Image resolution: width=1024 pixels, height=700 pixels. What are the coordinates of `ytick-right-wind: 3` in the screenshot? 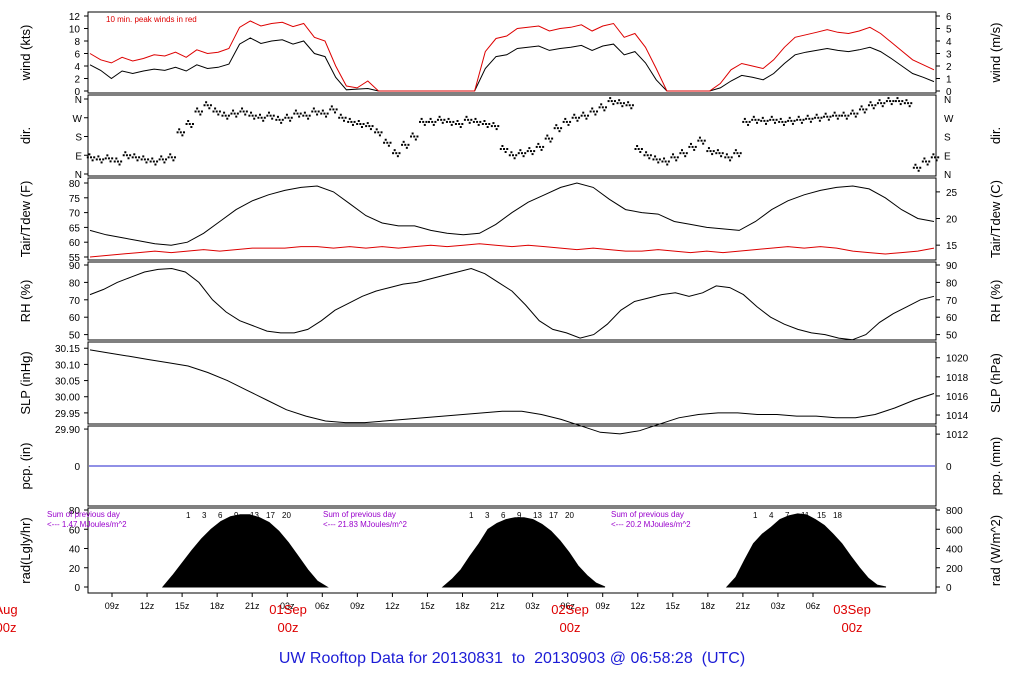 It's located at (949, 55).